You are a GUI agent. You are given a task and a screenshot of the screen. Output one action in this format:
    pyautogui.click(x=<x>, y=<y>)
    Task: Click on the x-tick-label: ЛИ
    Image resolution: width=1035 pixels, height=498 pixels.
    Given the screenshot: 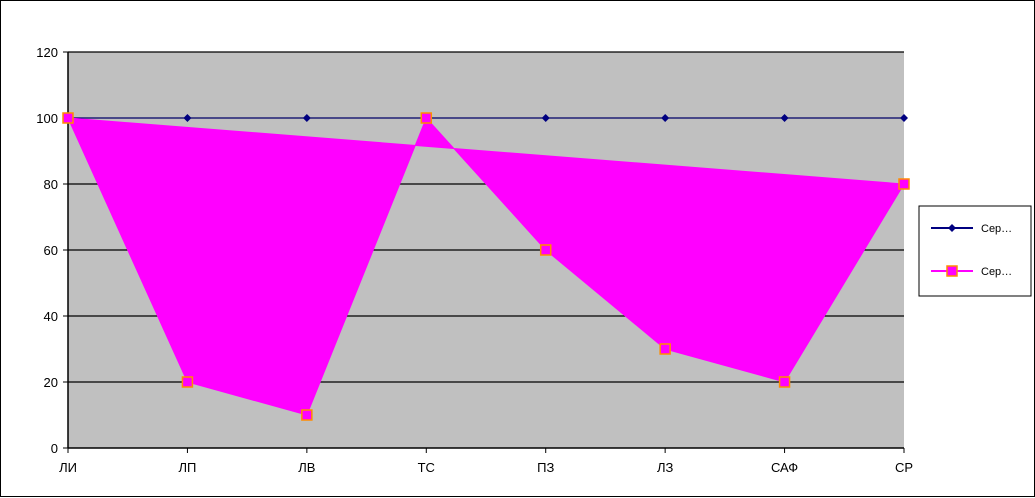 What is the action you would take?
    pyautogui.click(x=68, y=467)
    